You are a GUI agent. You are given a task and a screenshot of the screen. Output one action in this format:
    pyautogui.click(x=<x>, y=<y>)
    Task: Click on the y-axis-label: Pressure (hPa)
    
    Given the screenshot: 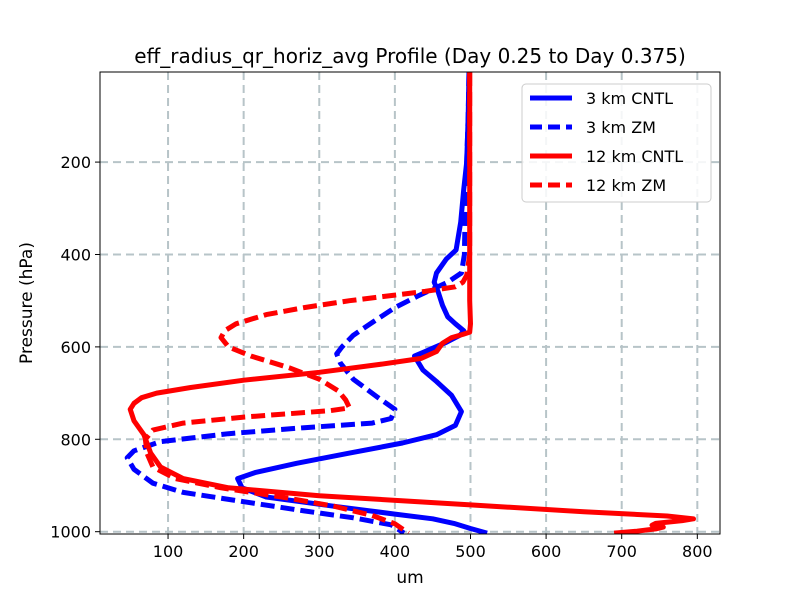 What is the action you would take?
    pyautogui.click(x=27, y=303)
    